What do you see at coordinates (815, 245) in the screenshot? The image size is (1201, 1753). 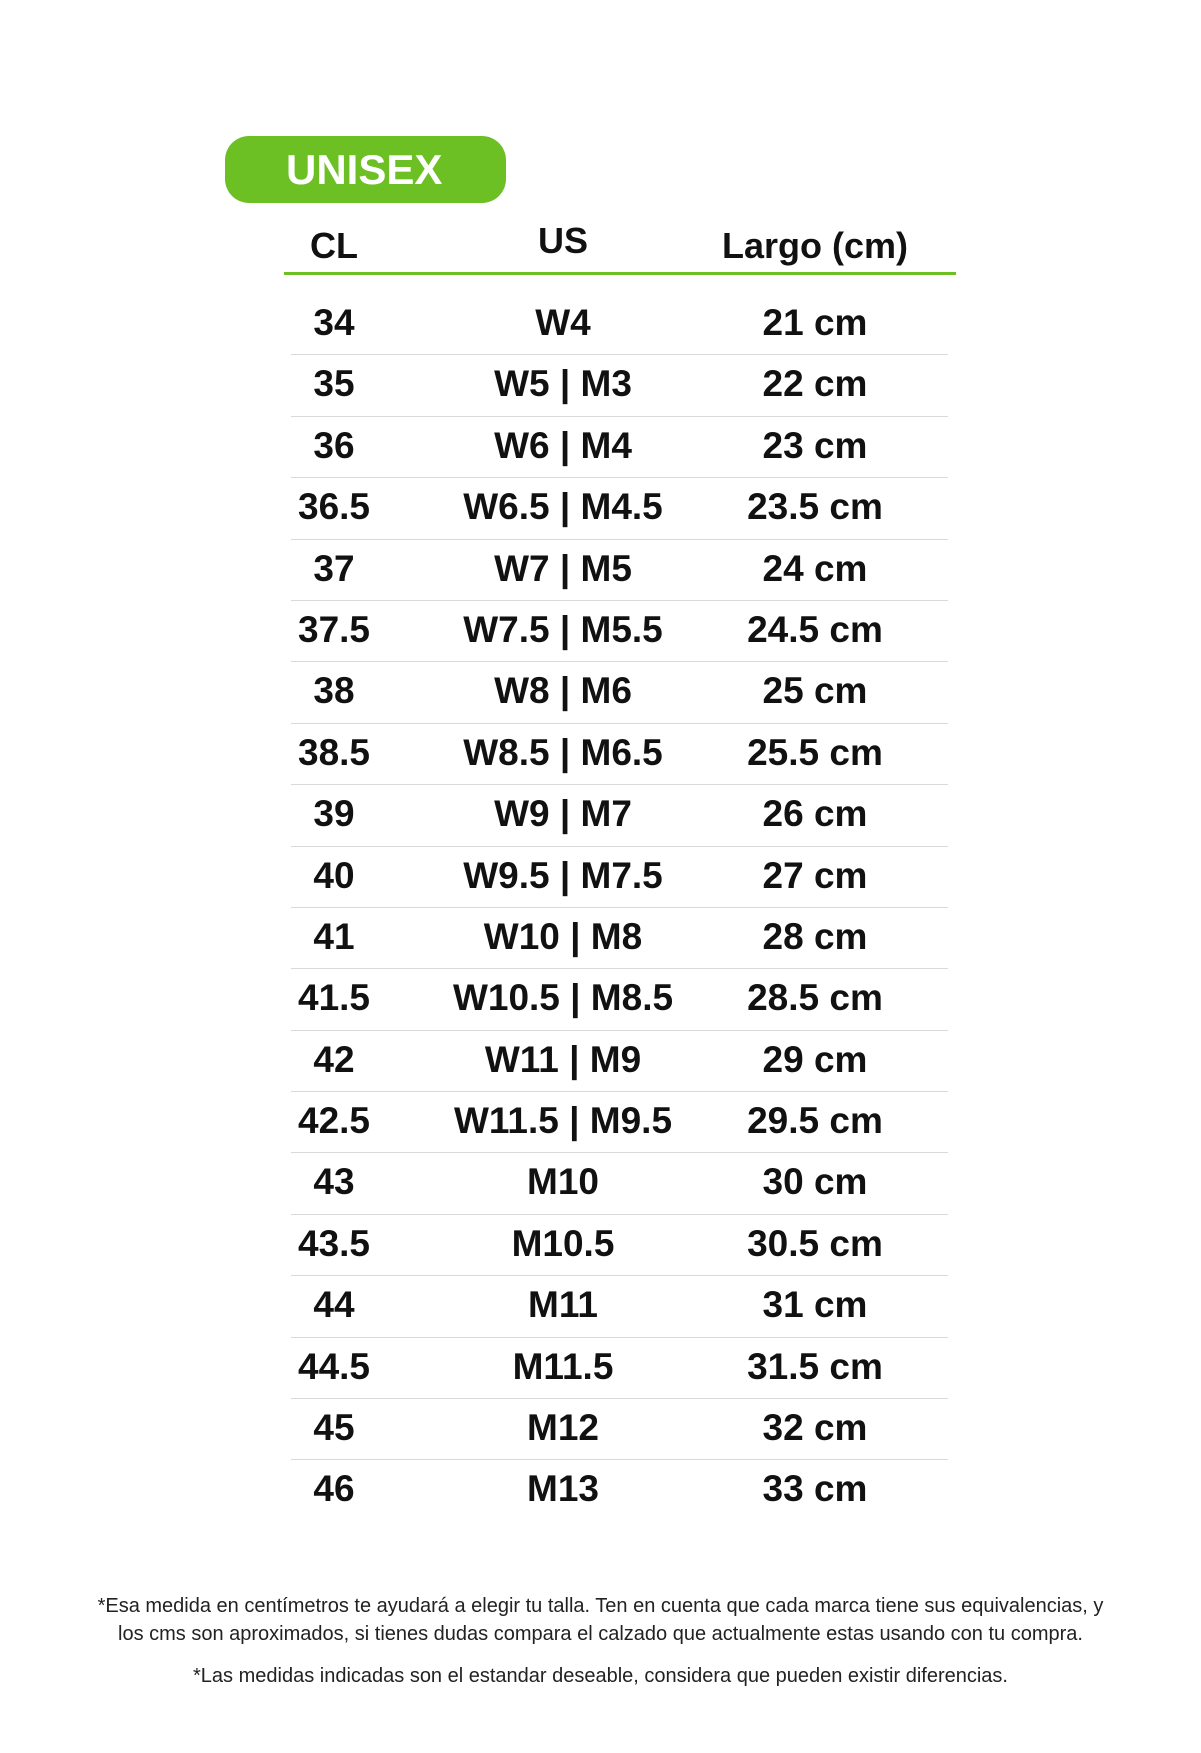 I see `header-largo: Largo (cm)` at bounding box center [815, 245].